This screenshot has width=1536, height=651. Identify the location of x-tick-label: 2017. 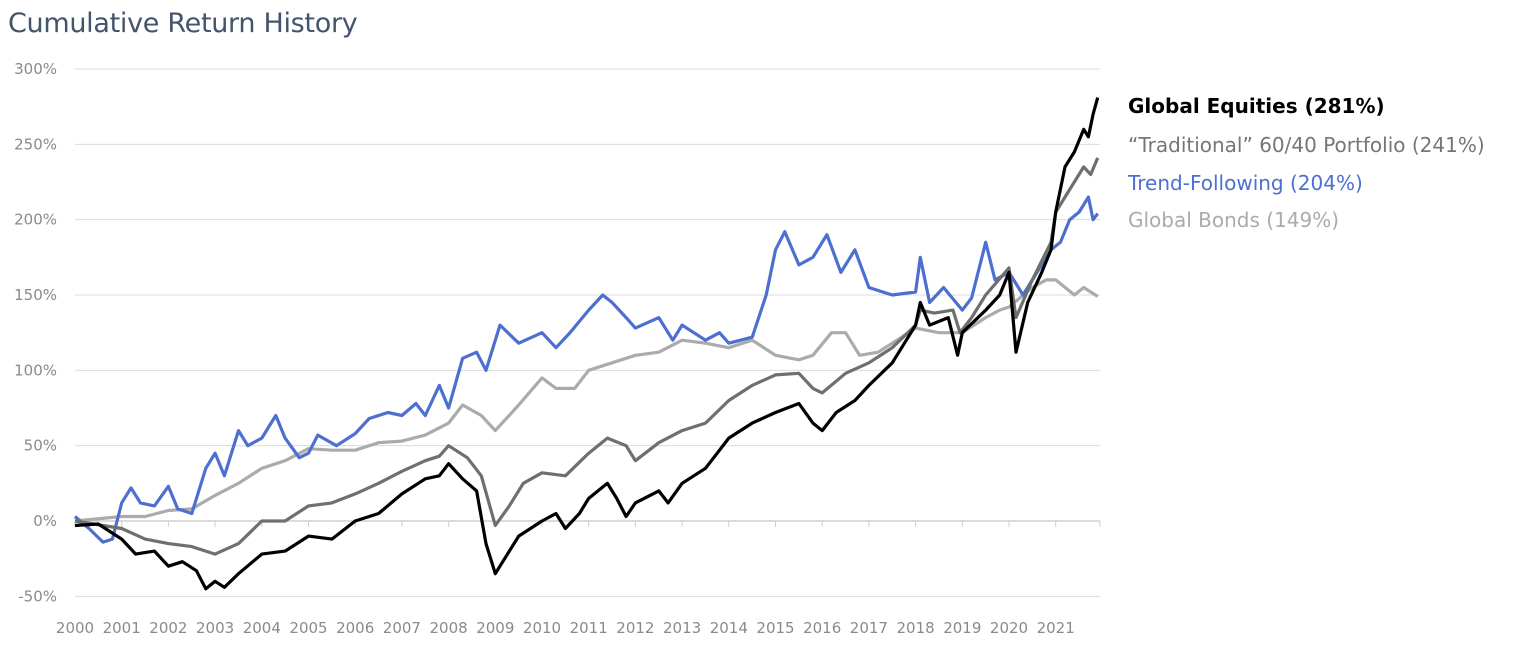
(869, 628).